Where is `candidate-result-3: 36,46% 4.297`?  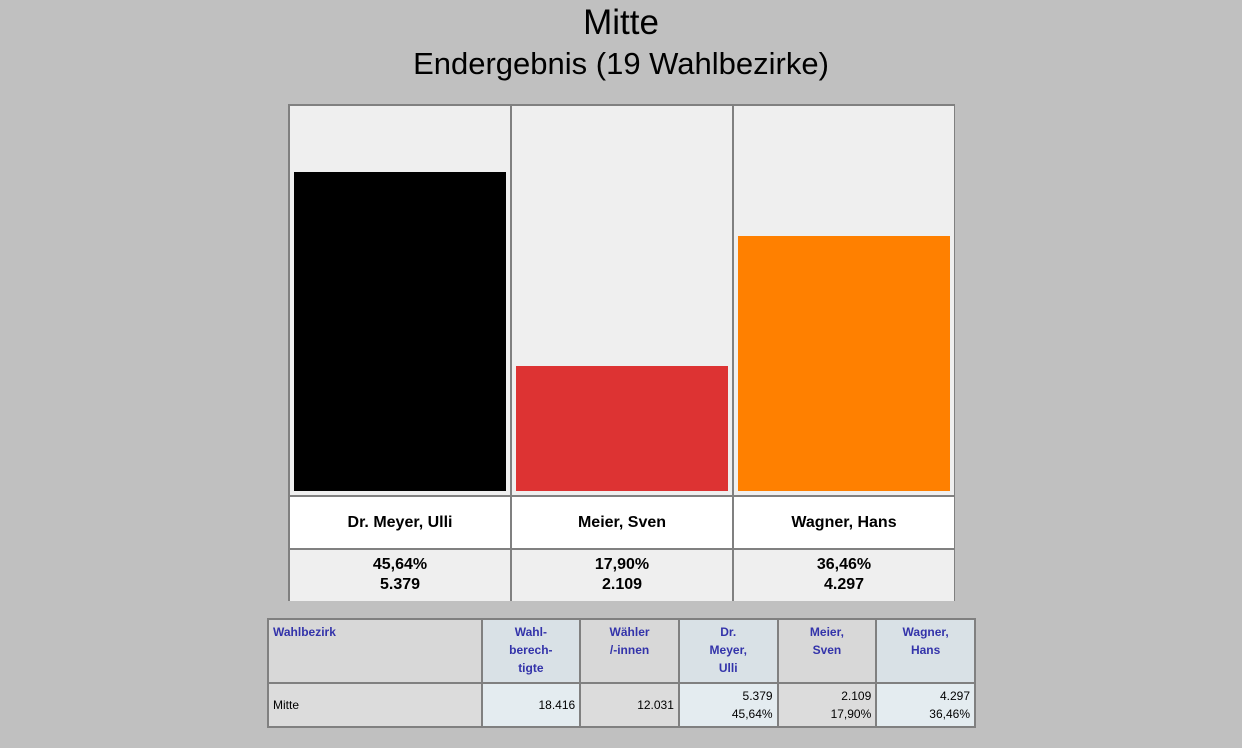 candidate-result-3: 36,46% 4.297 is located at coordinates (844, 575).